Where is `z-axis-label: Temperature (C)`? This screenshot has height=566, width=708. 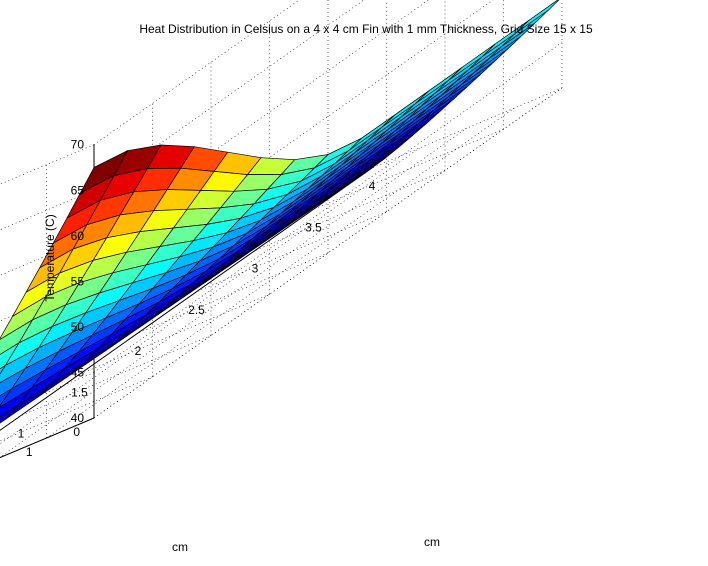 z-axis-label: Temperature (C) is located at coordinates (50, 257).